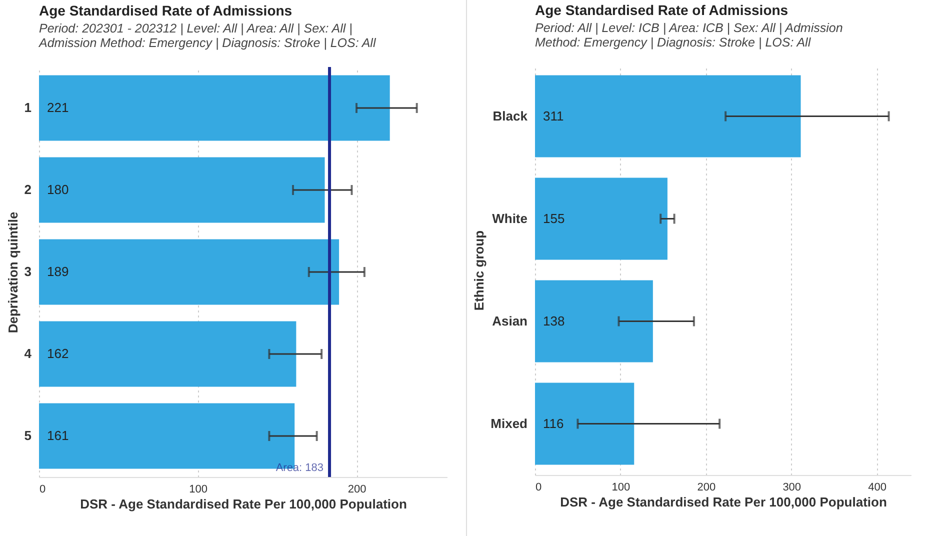  Describe the element at coordinates (58, 435) in the screenshot. I see `data-label: 161` at that location.